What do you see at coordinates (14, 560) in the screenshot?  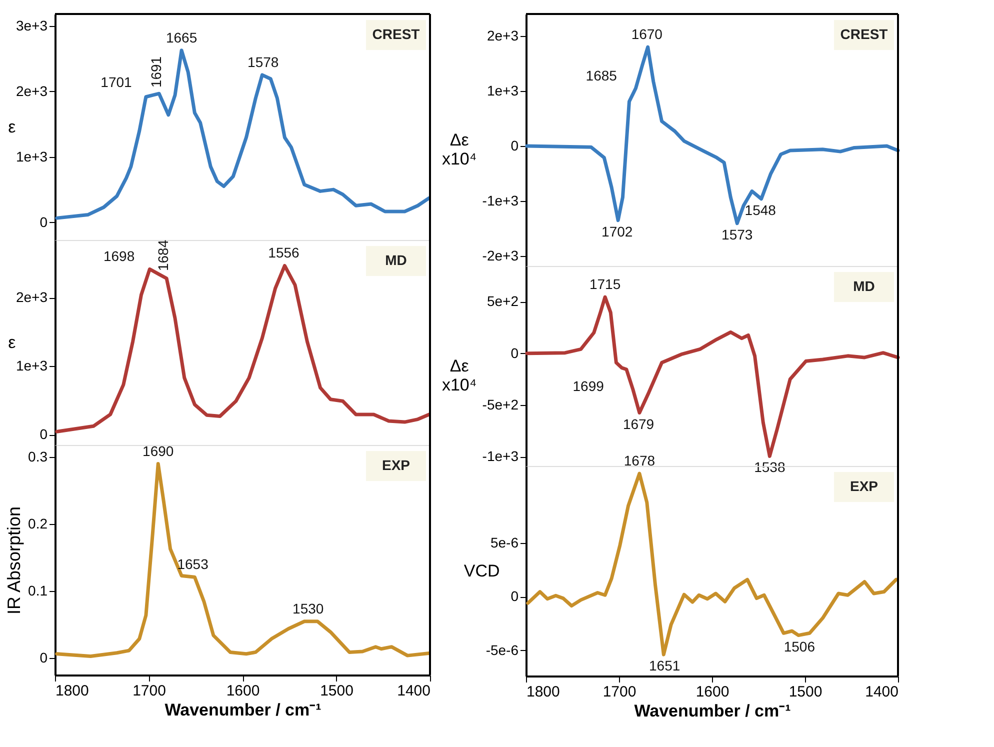 I see `y-axis-title: IR Absorption` at bounding box center [14, 560].